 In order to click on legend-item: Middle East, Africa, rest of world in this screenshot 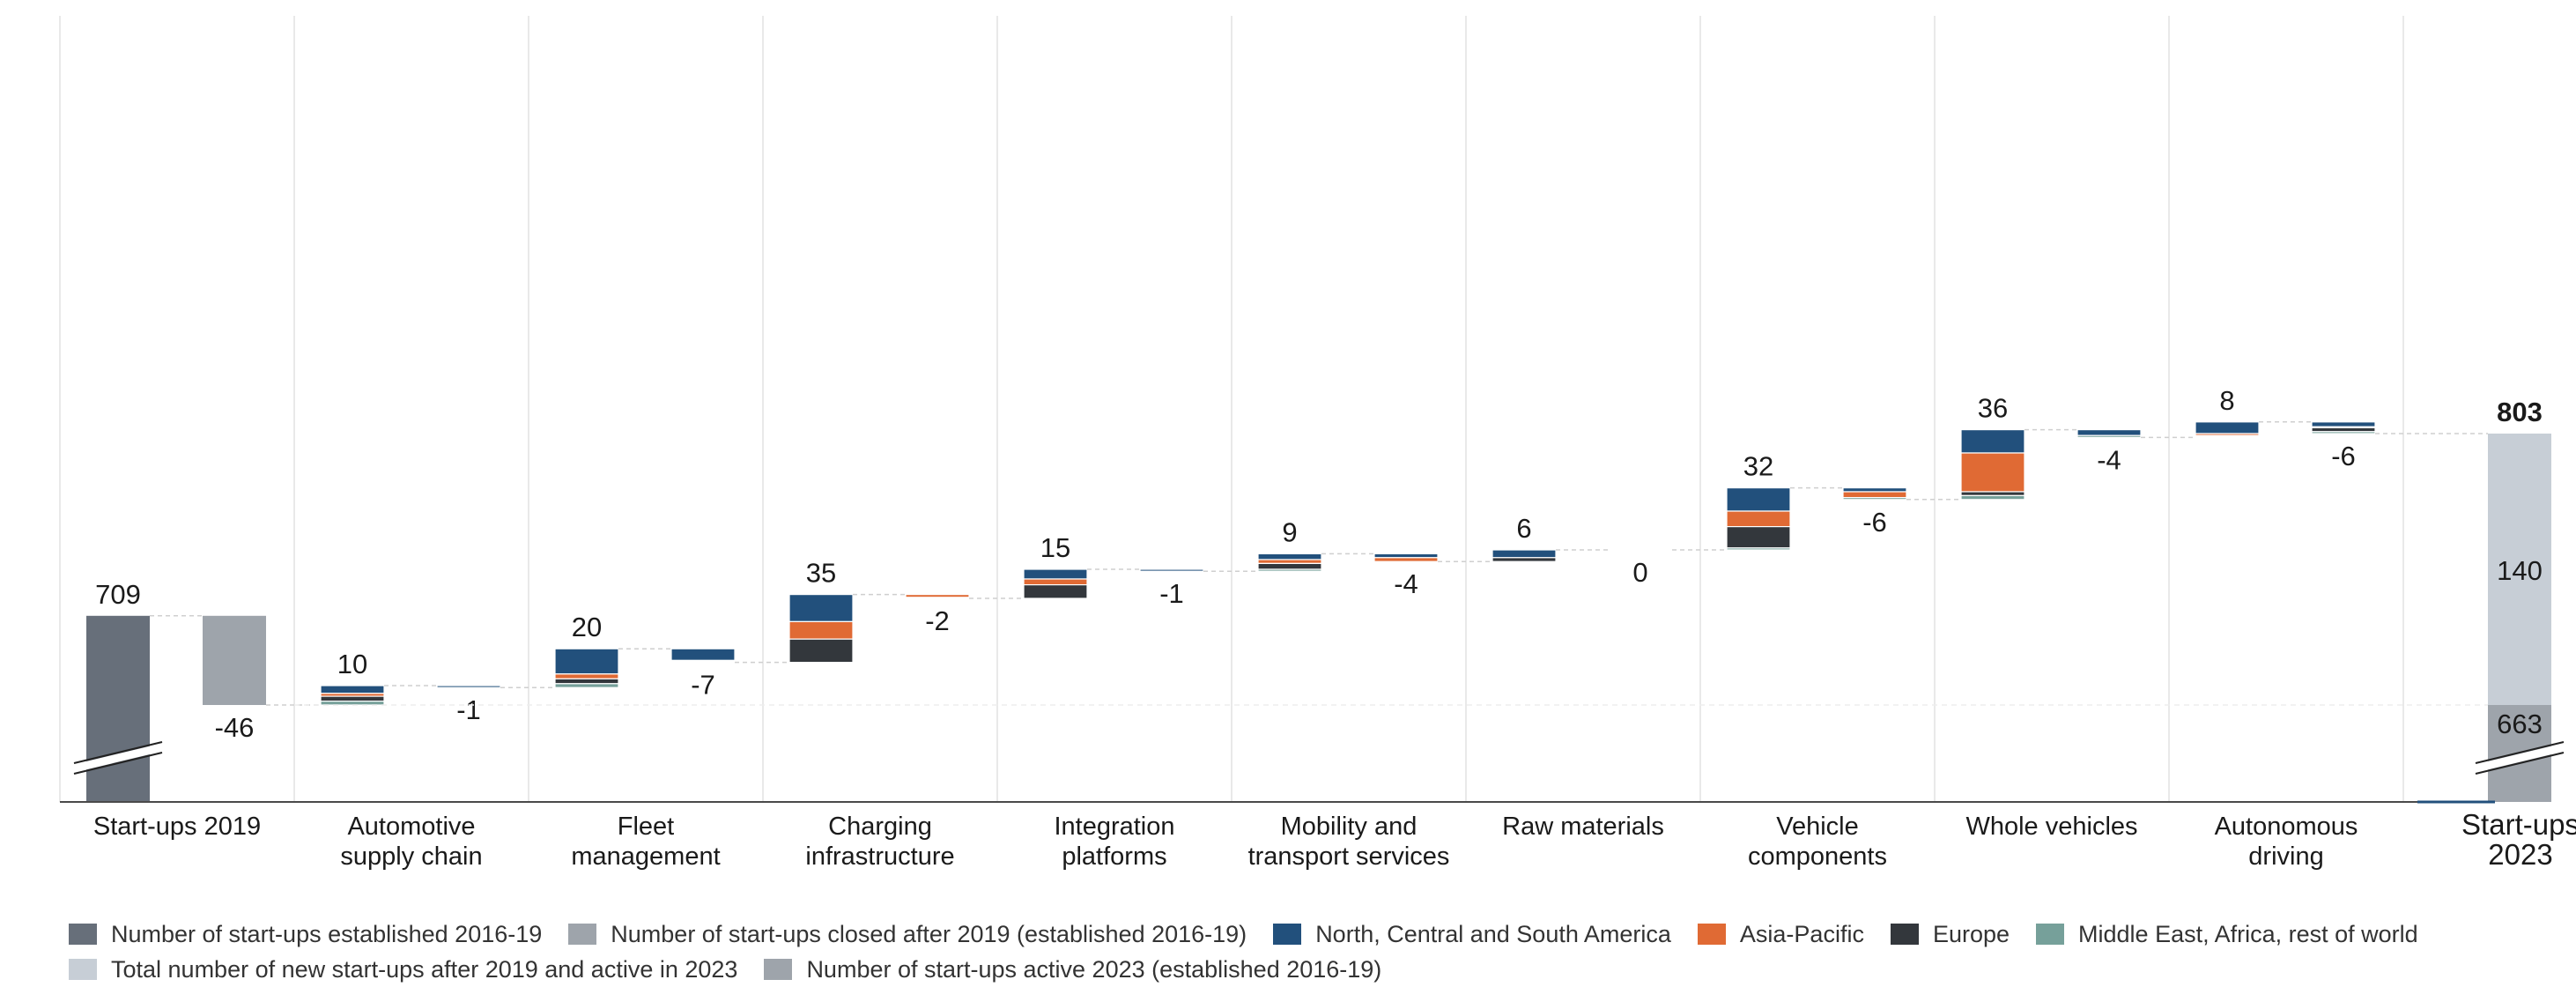, I will do `click(2227, 935)`.